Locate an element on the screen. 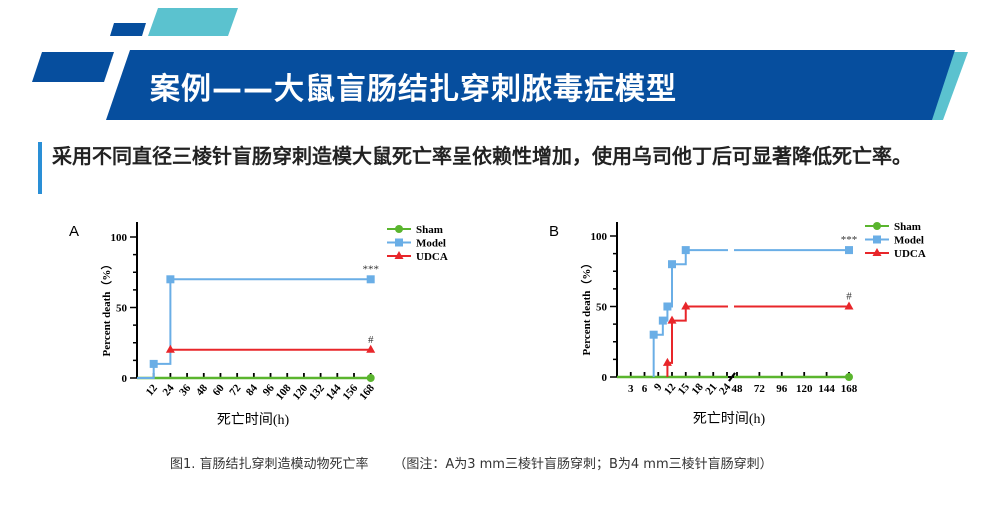 This screenshot has width=998, height=505. banner-main is located at coordinates (530, 85).